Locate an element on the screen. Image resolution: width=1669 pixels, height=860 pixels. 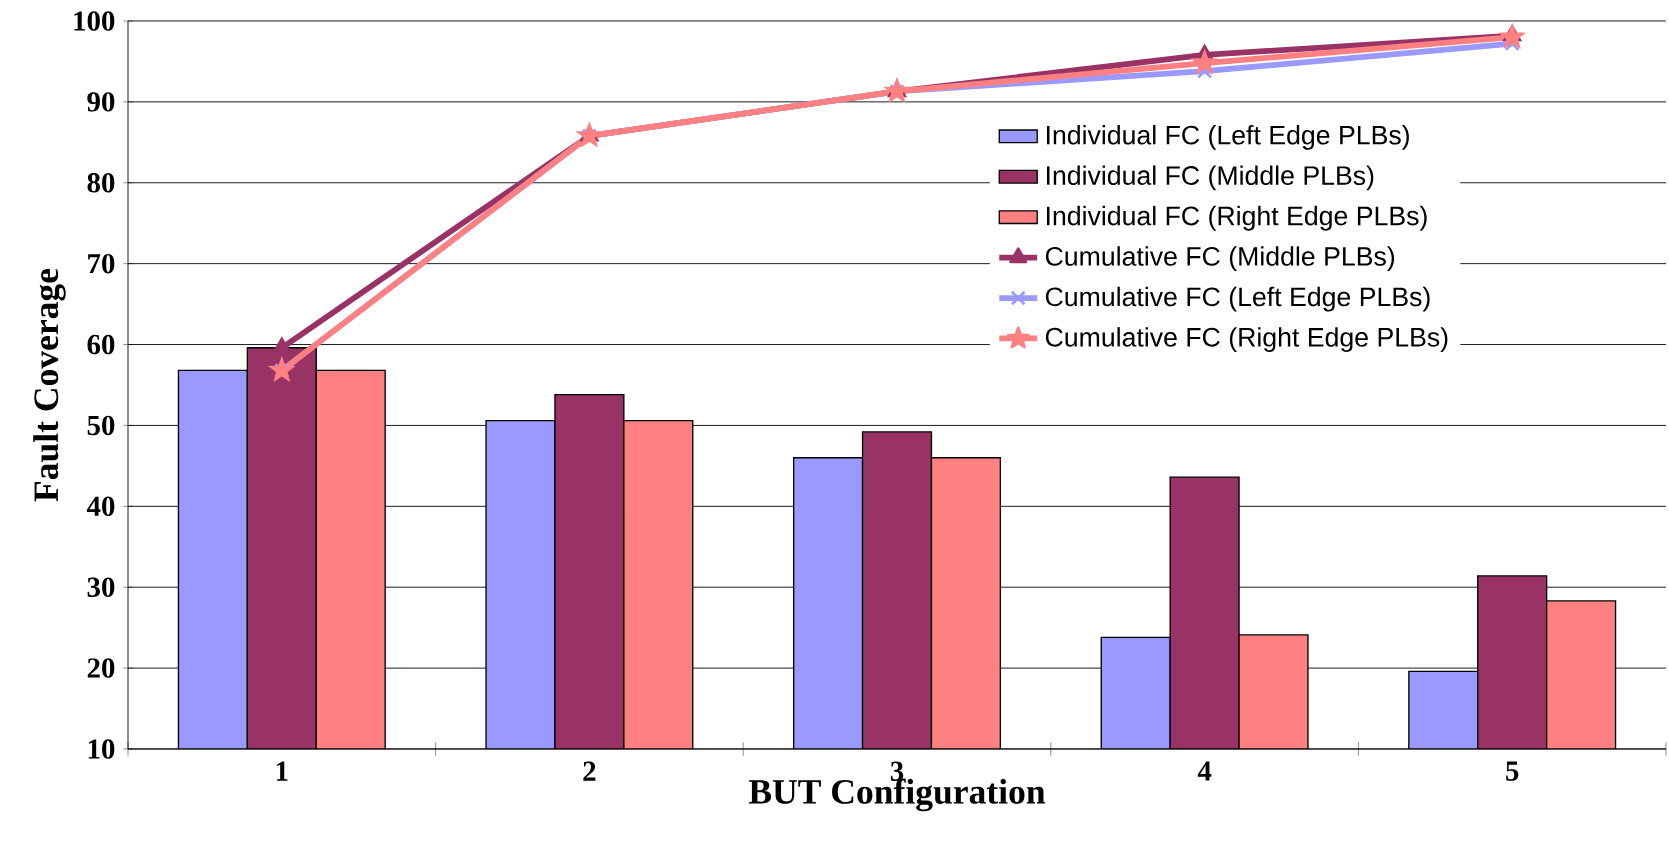
y-tick-label: 20 is located at coordinates (101, 668).